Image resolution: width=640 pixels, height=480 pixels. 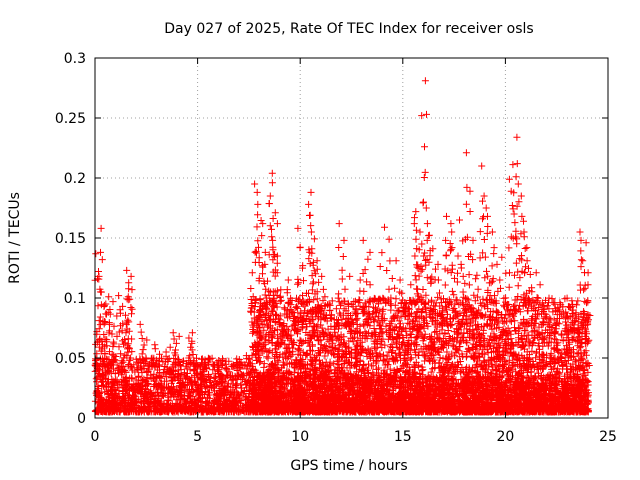 I want to click on y-tick-label: 0.1, so click(x=75, y=299).